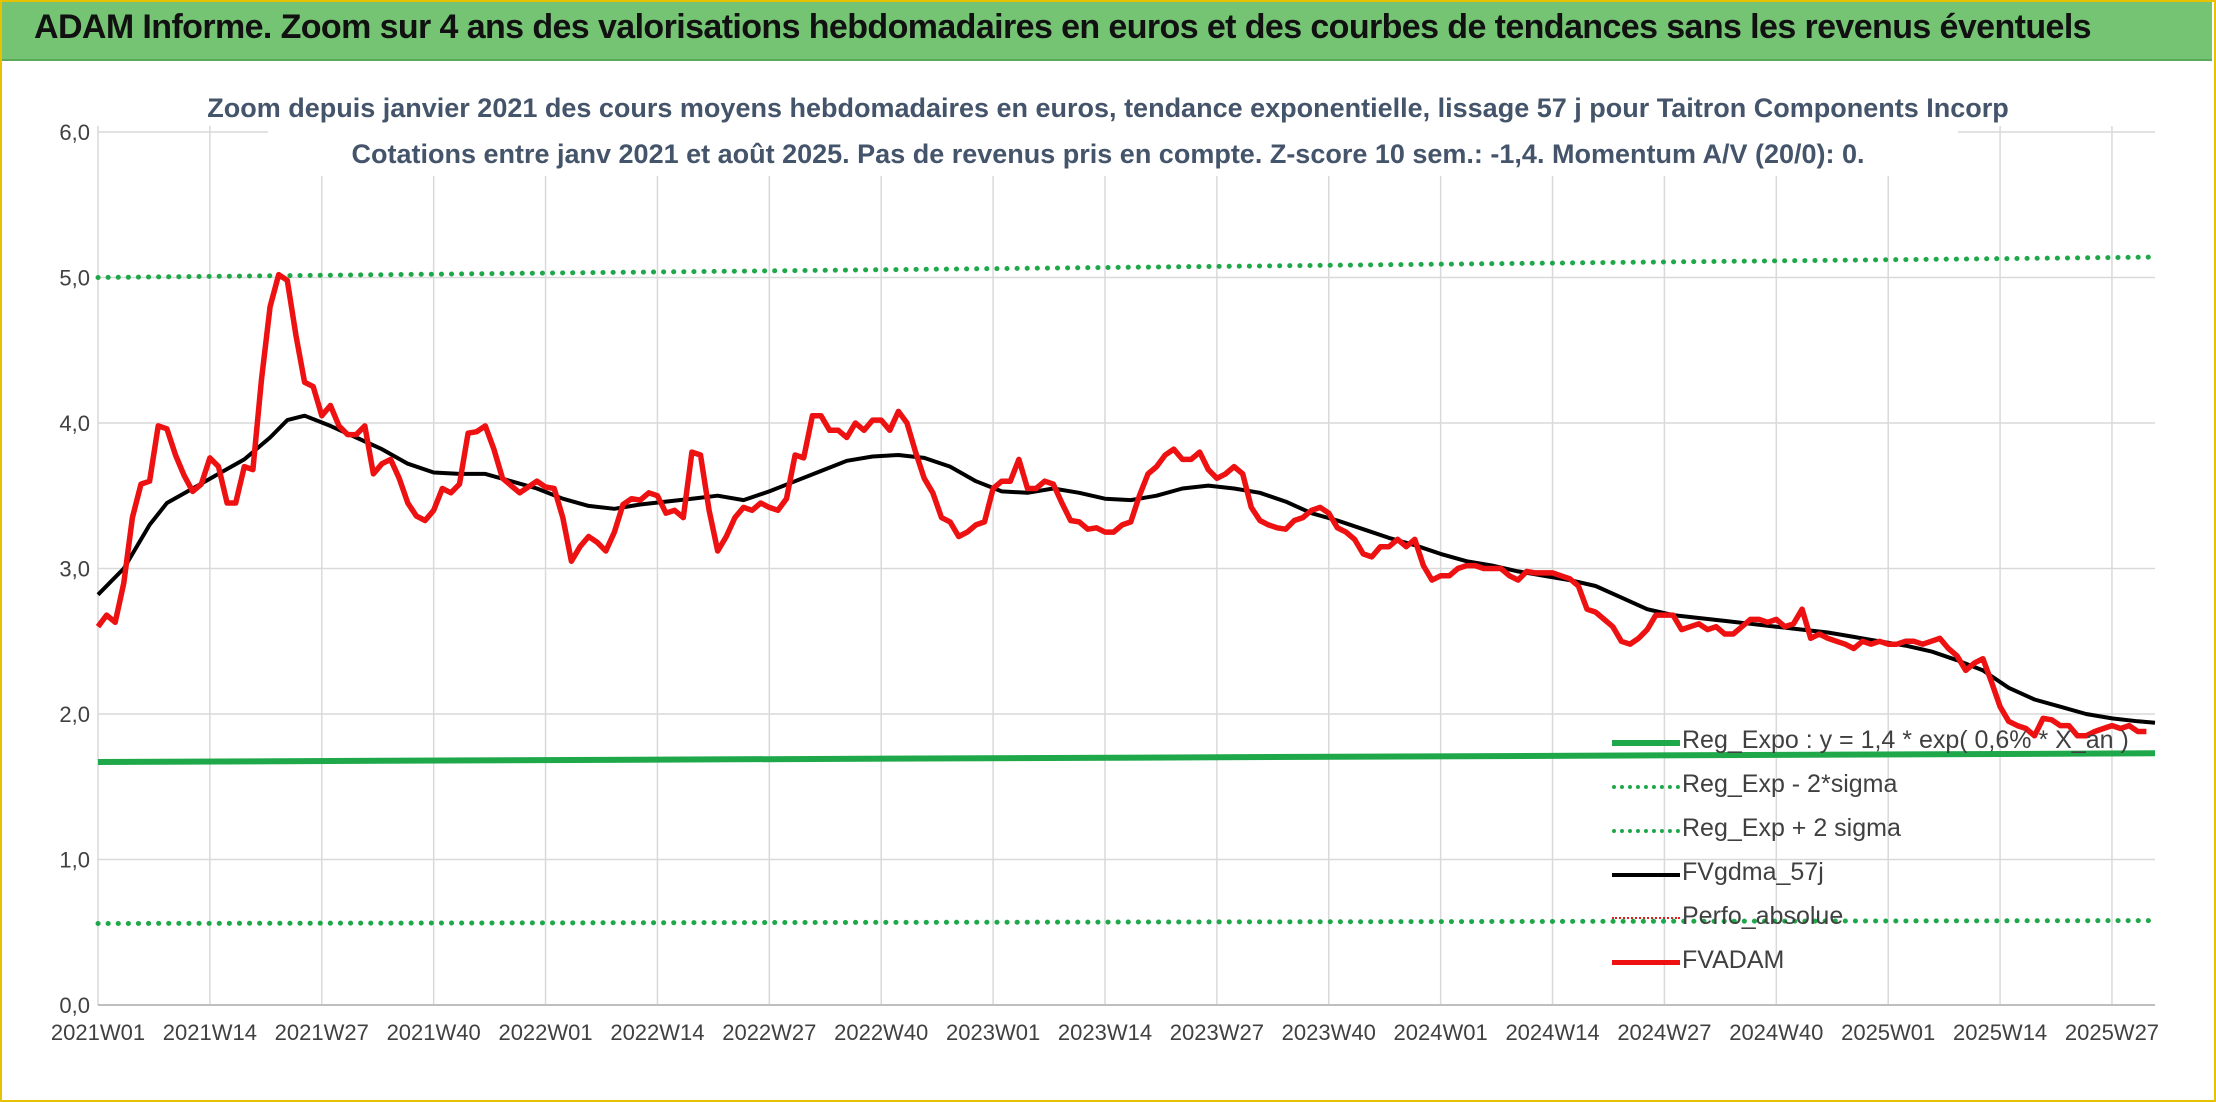 This screenshot has width=2216, height=1102. Describe the element at coordinates (545, 1032) in the screenshot. I see `x-tick-label: 2022W01` at that location.